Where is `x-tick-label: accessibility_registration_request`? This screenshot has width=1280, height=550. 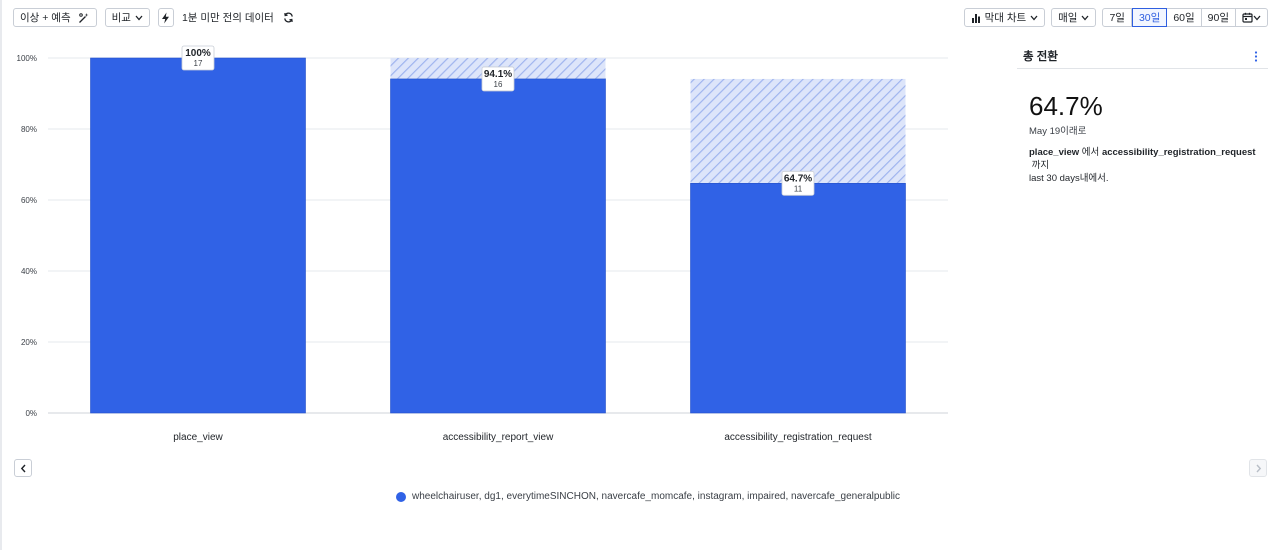 x-tick-label: accessibility_registration_request is located at coordinates (798, 437).